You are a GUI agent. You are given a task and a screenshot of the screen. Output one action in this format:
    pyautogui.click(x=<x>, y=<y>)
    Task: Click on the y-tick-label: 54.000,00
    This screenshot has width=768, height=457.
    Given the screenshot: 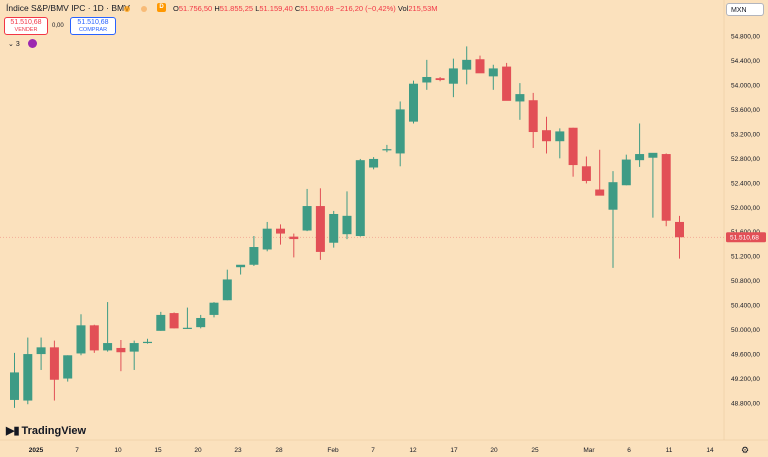 What is the action you would take?
    pyautogui.click(x=745, y=85)
    